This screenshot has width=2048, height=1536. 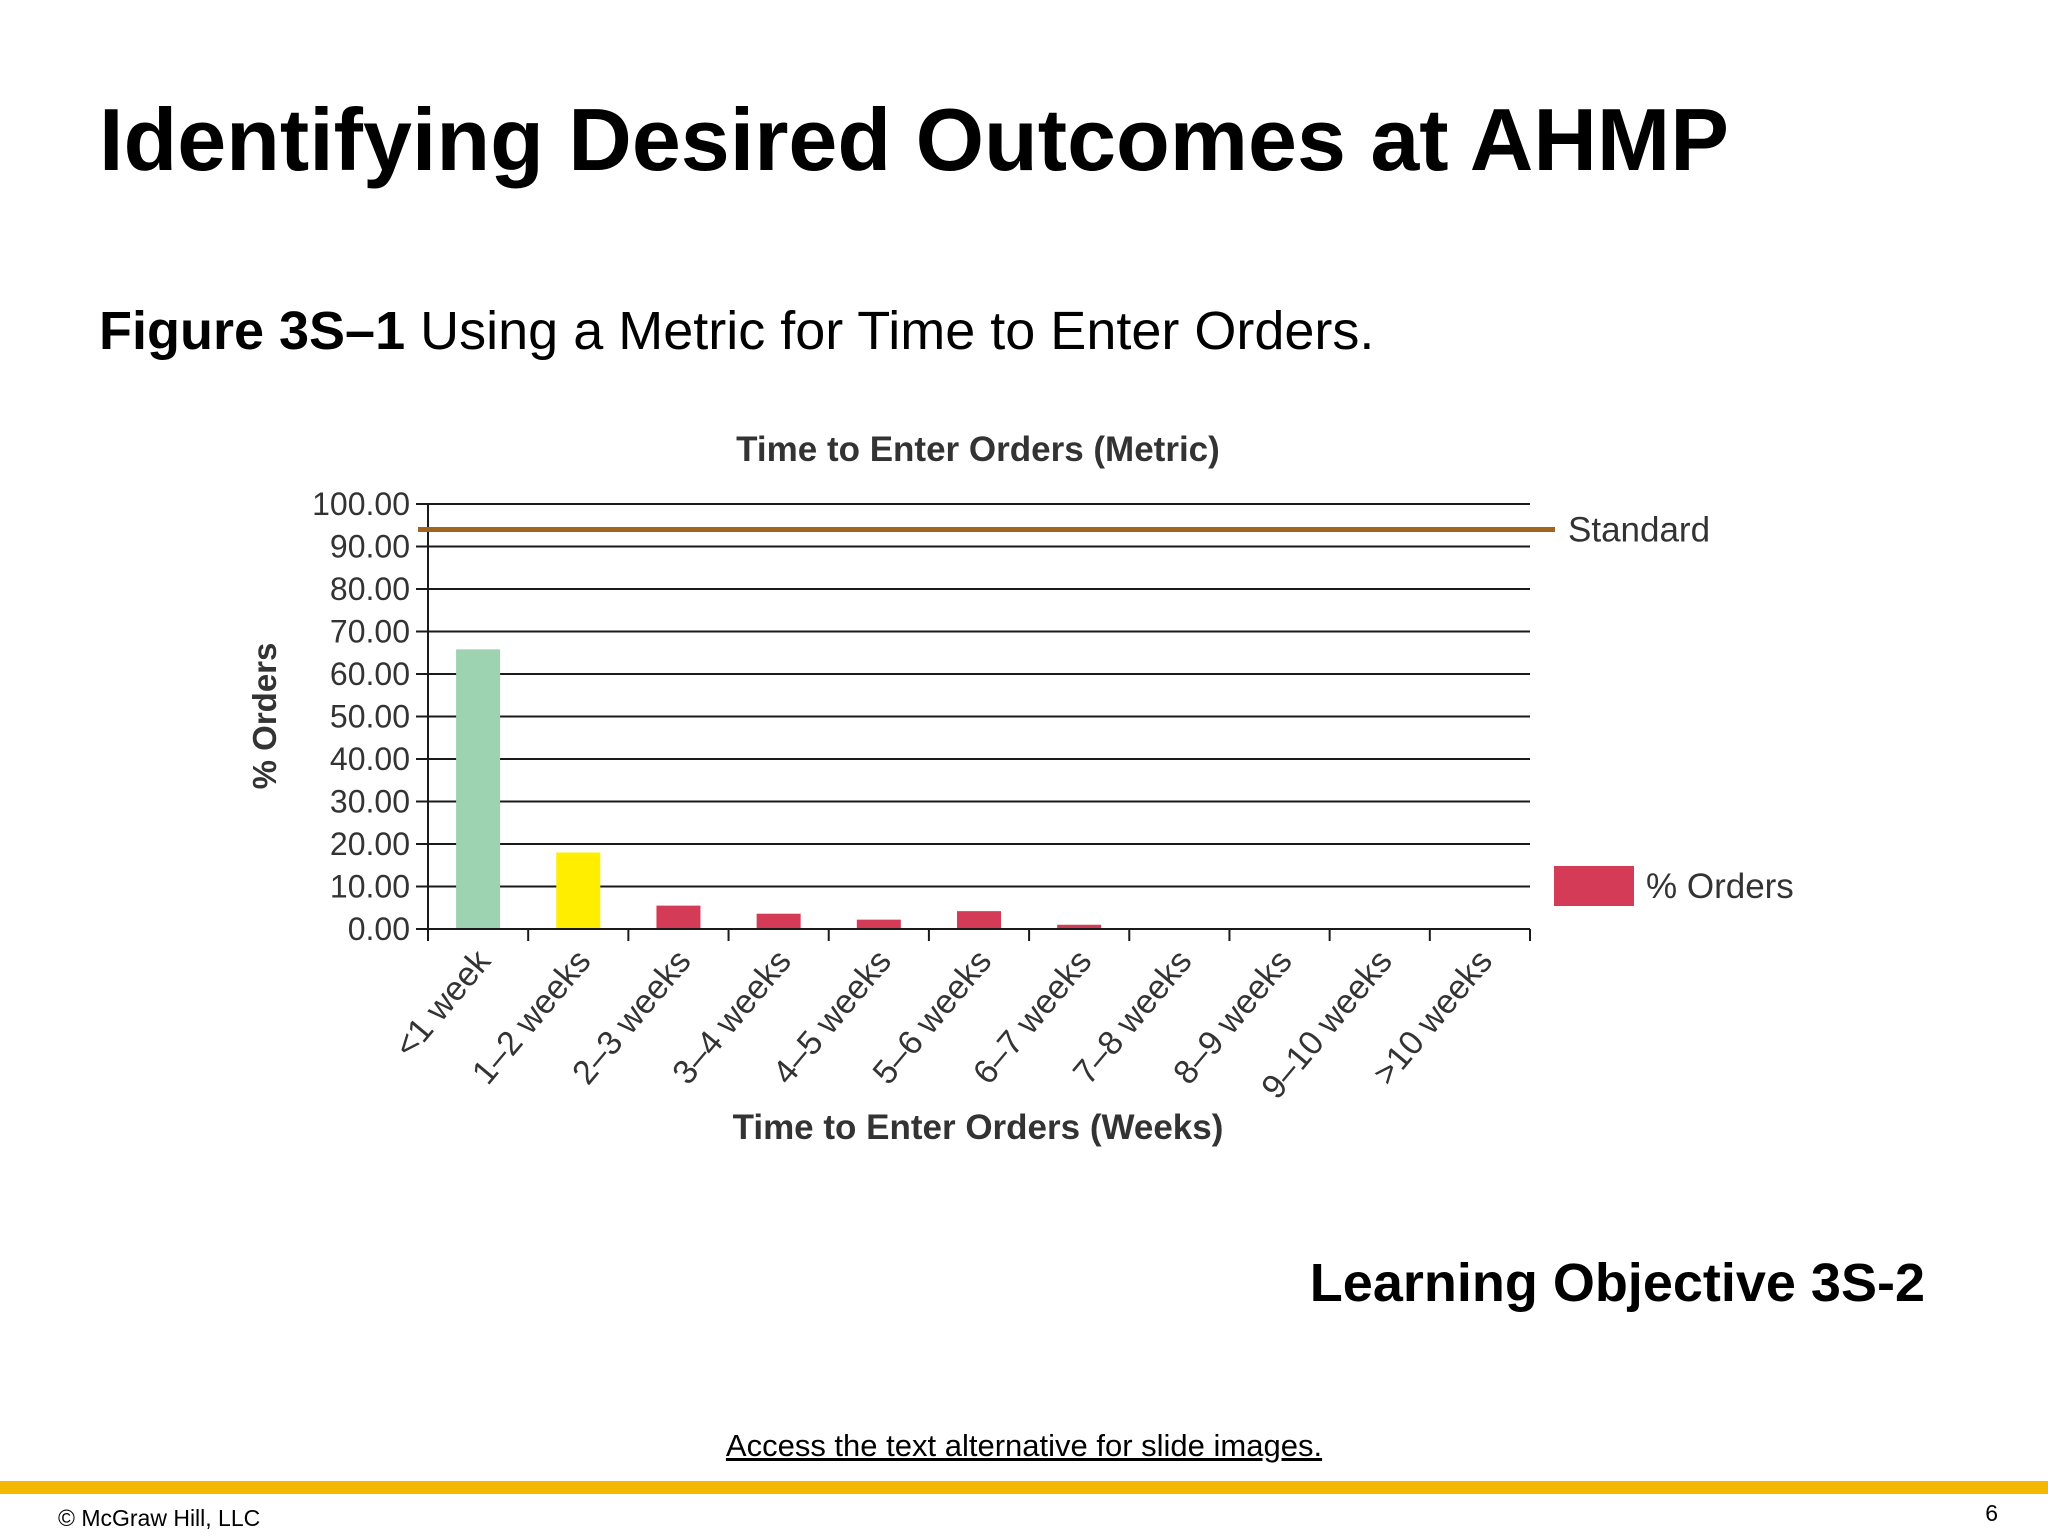 I want to click on figure-caption-text: Using a Metric for Time to Enter Orders., so click(x=890, y=331).